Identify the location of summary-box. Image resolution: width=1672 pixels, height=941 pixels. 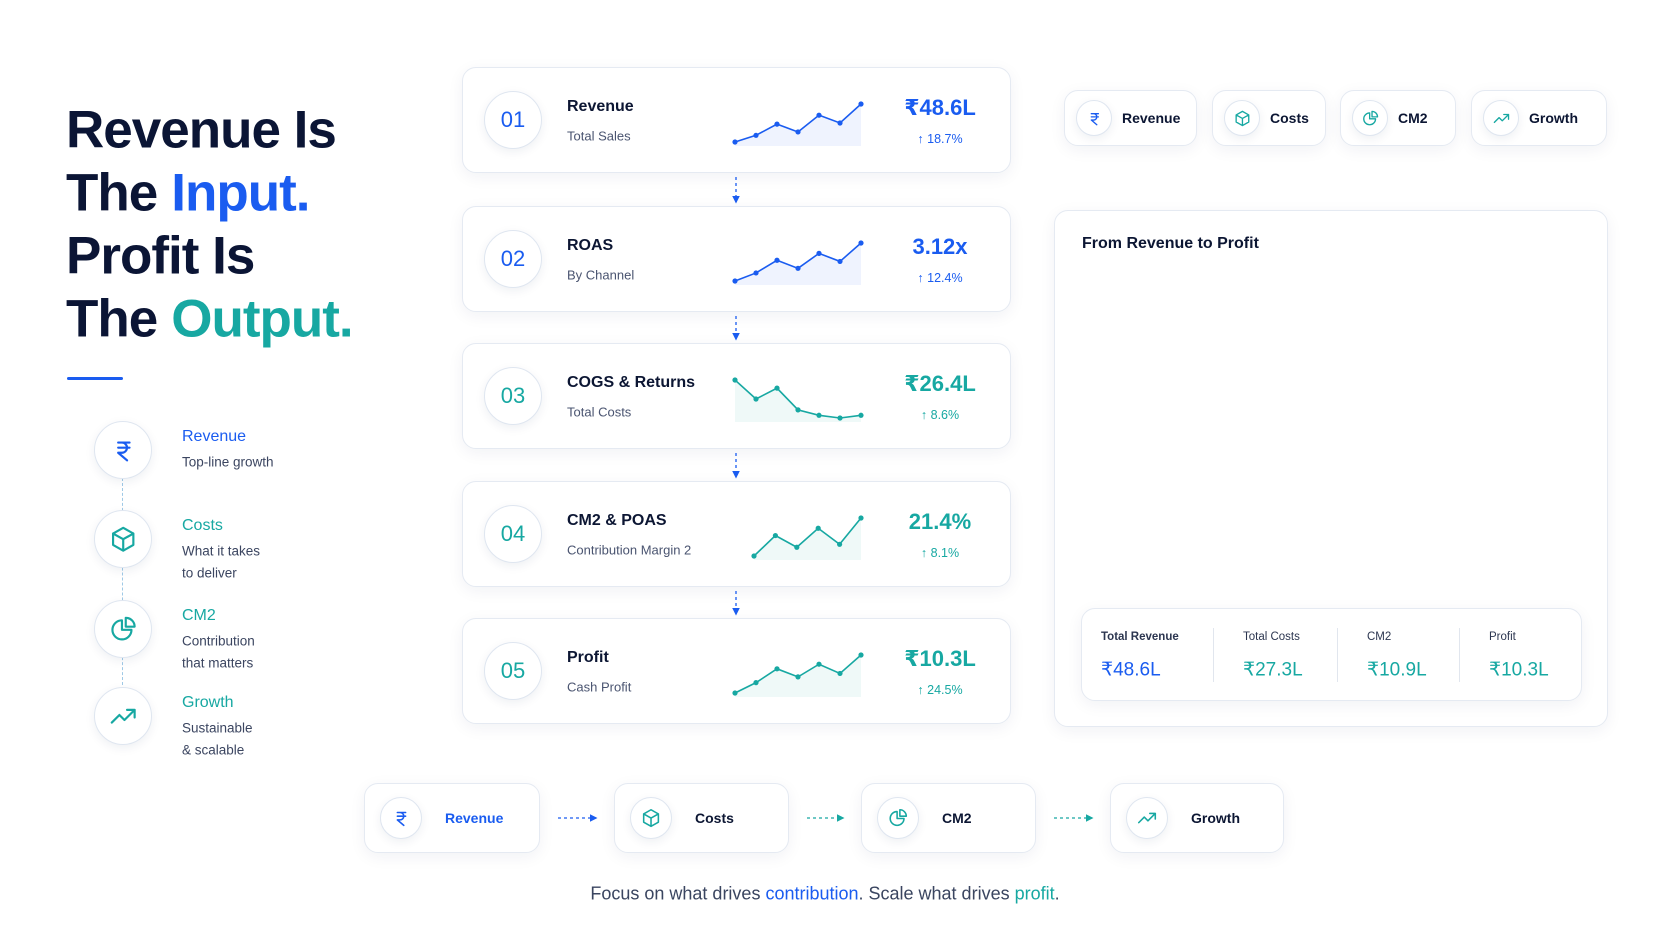
(1331, 654).